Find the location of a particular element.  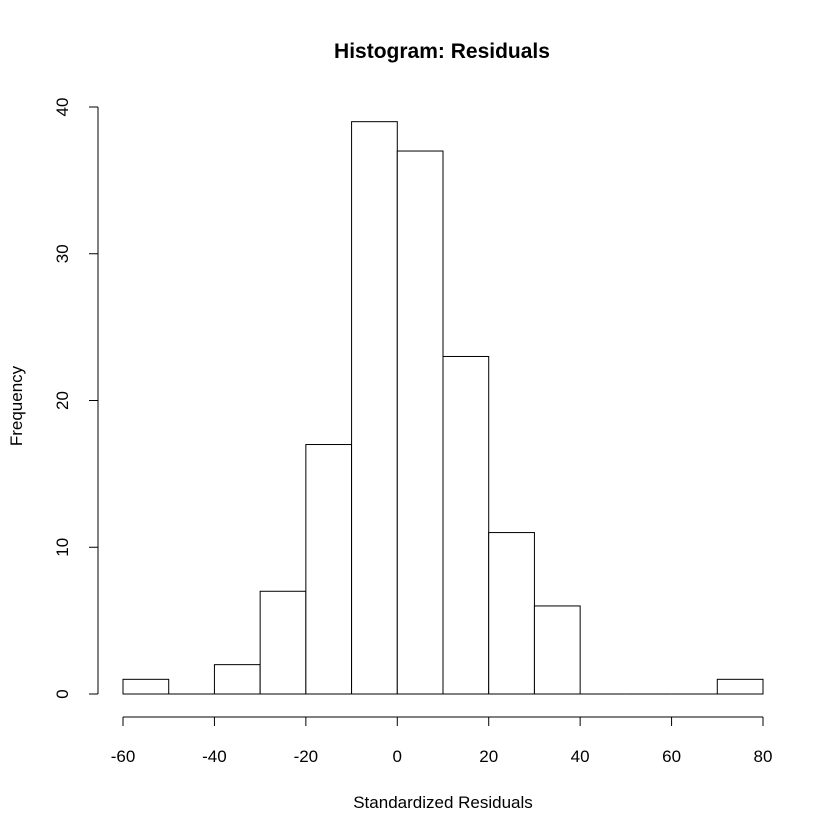

x-tick-label: -60 is located at coordinates (123, 756).